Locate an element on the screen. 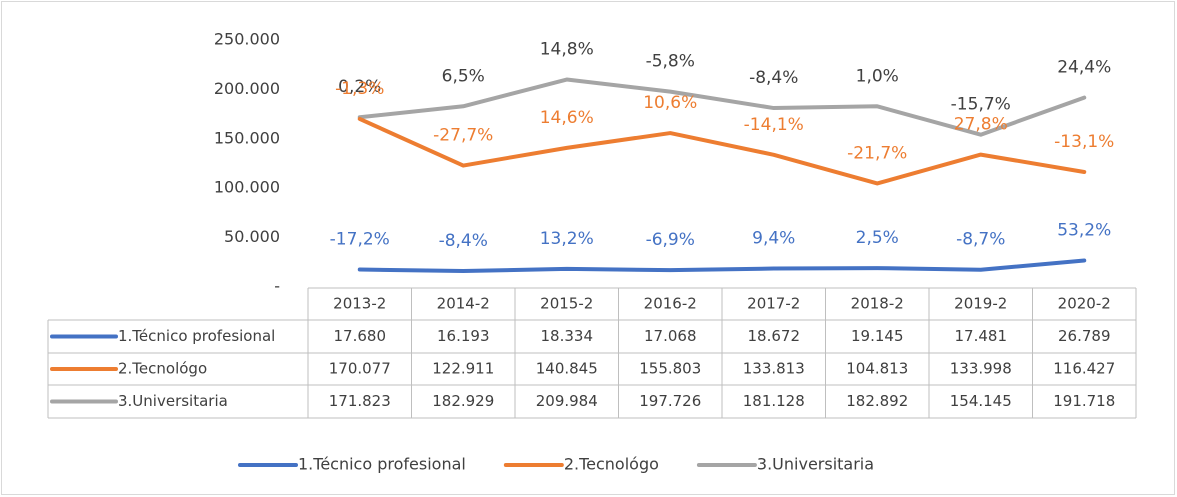 Image resolution: width=1177 pixels, height=497 pixels. data-label: 14,6% is located at coordinates (567, 118).